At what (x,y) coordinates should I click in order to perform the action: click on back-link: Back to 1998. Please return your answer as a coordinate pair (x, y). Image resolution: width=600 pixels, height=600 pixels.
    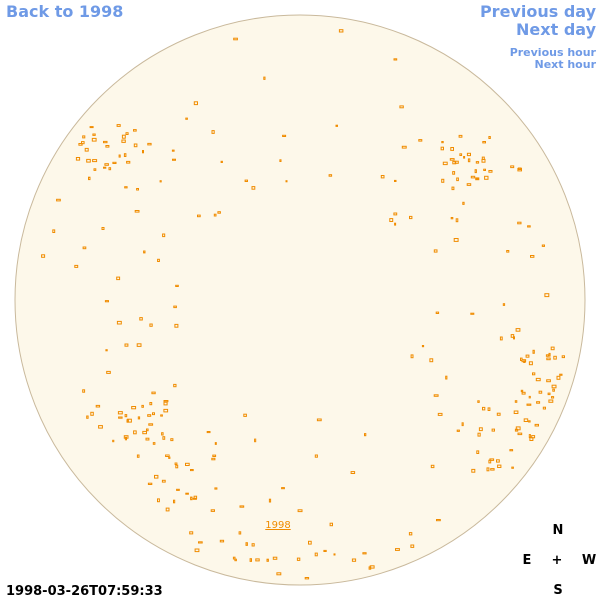
    Looking at the image, I should click on (64, 11).